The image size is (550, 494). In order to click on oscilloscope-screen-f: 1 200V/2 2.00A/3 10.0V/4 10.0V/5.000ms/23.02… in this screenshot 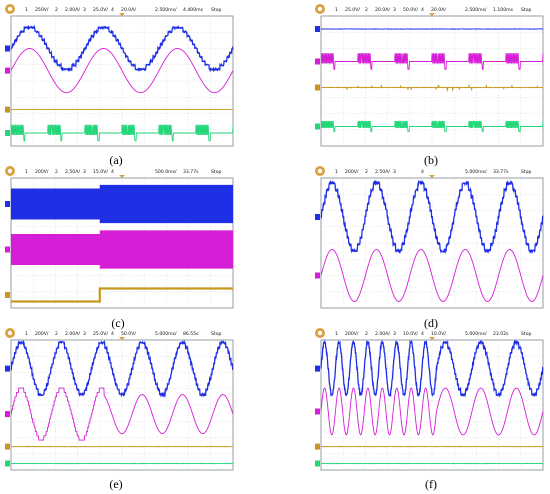, I will do `click(429, 399)`.